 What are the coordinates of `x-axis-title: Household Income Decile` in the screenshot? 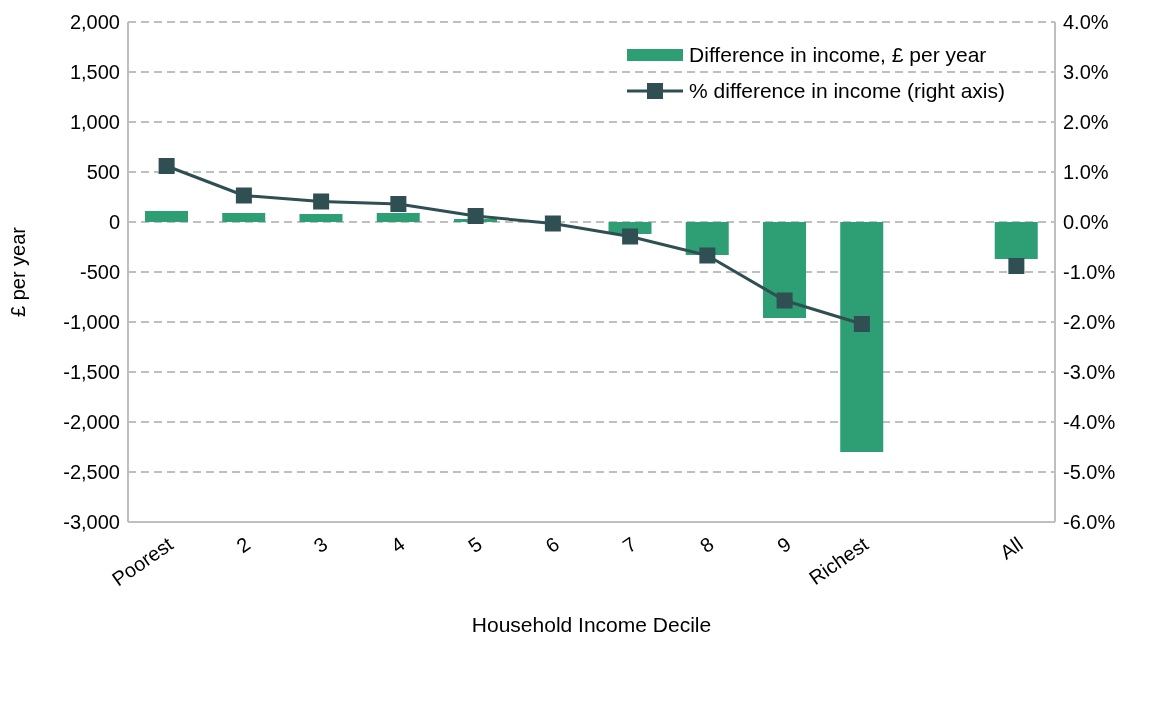 It's located at (591, 624).